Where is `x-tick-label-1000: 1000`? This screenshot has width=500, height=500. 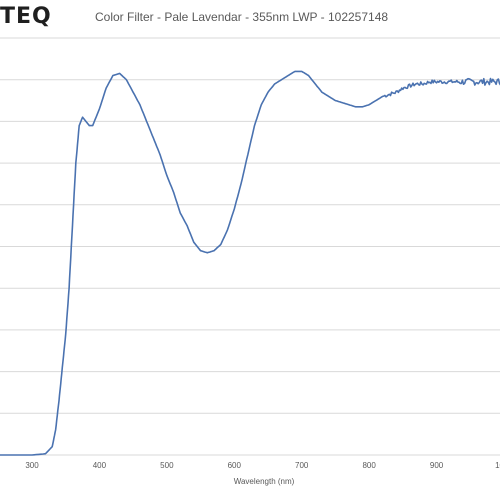
x-tick-label-1000: 1000 is located at coordinates (497, 465).